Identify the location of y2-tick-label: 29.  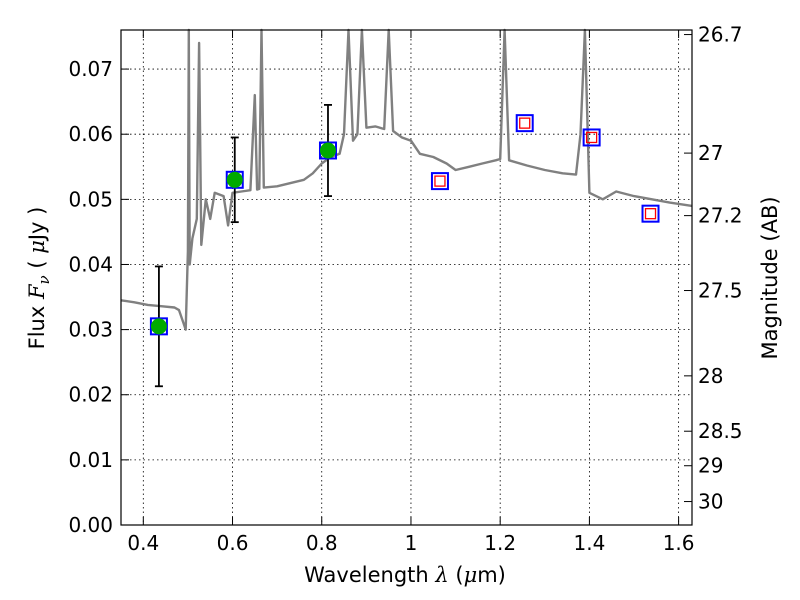
(710, 466).